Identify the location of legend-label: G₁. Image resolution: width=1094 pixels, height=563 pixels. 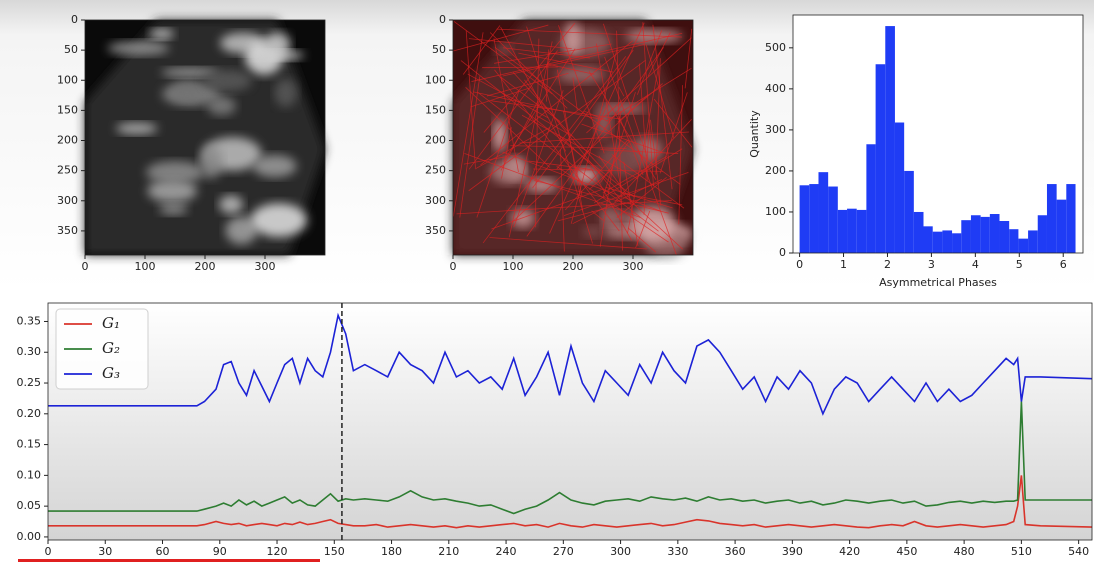
(111, 323).